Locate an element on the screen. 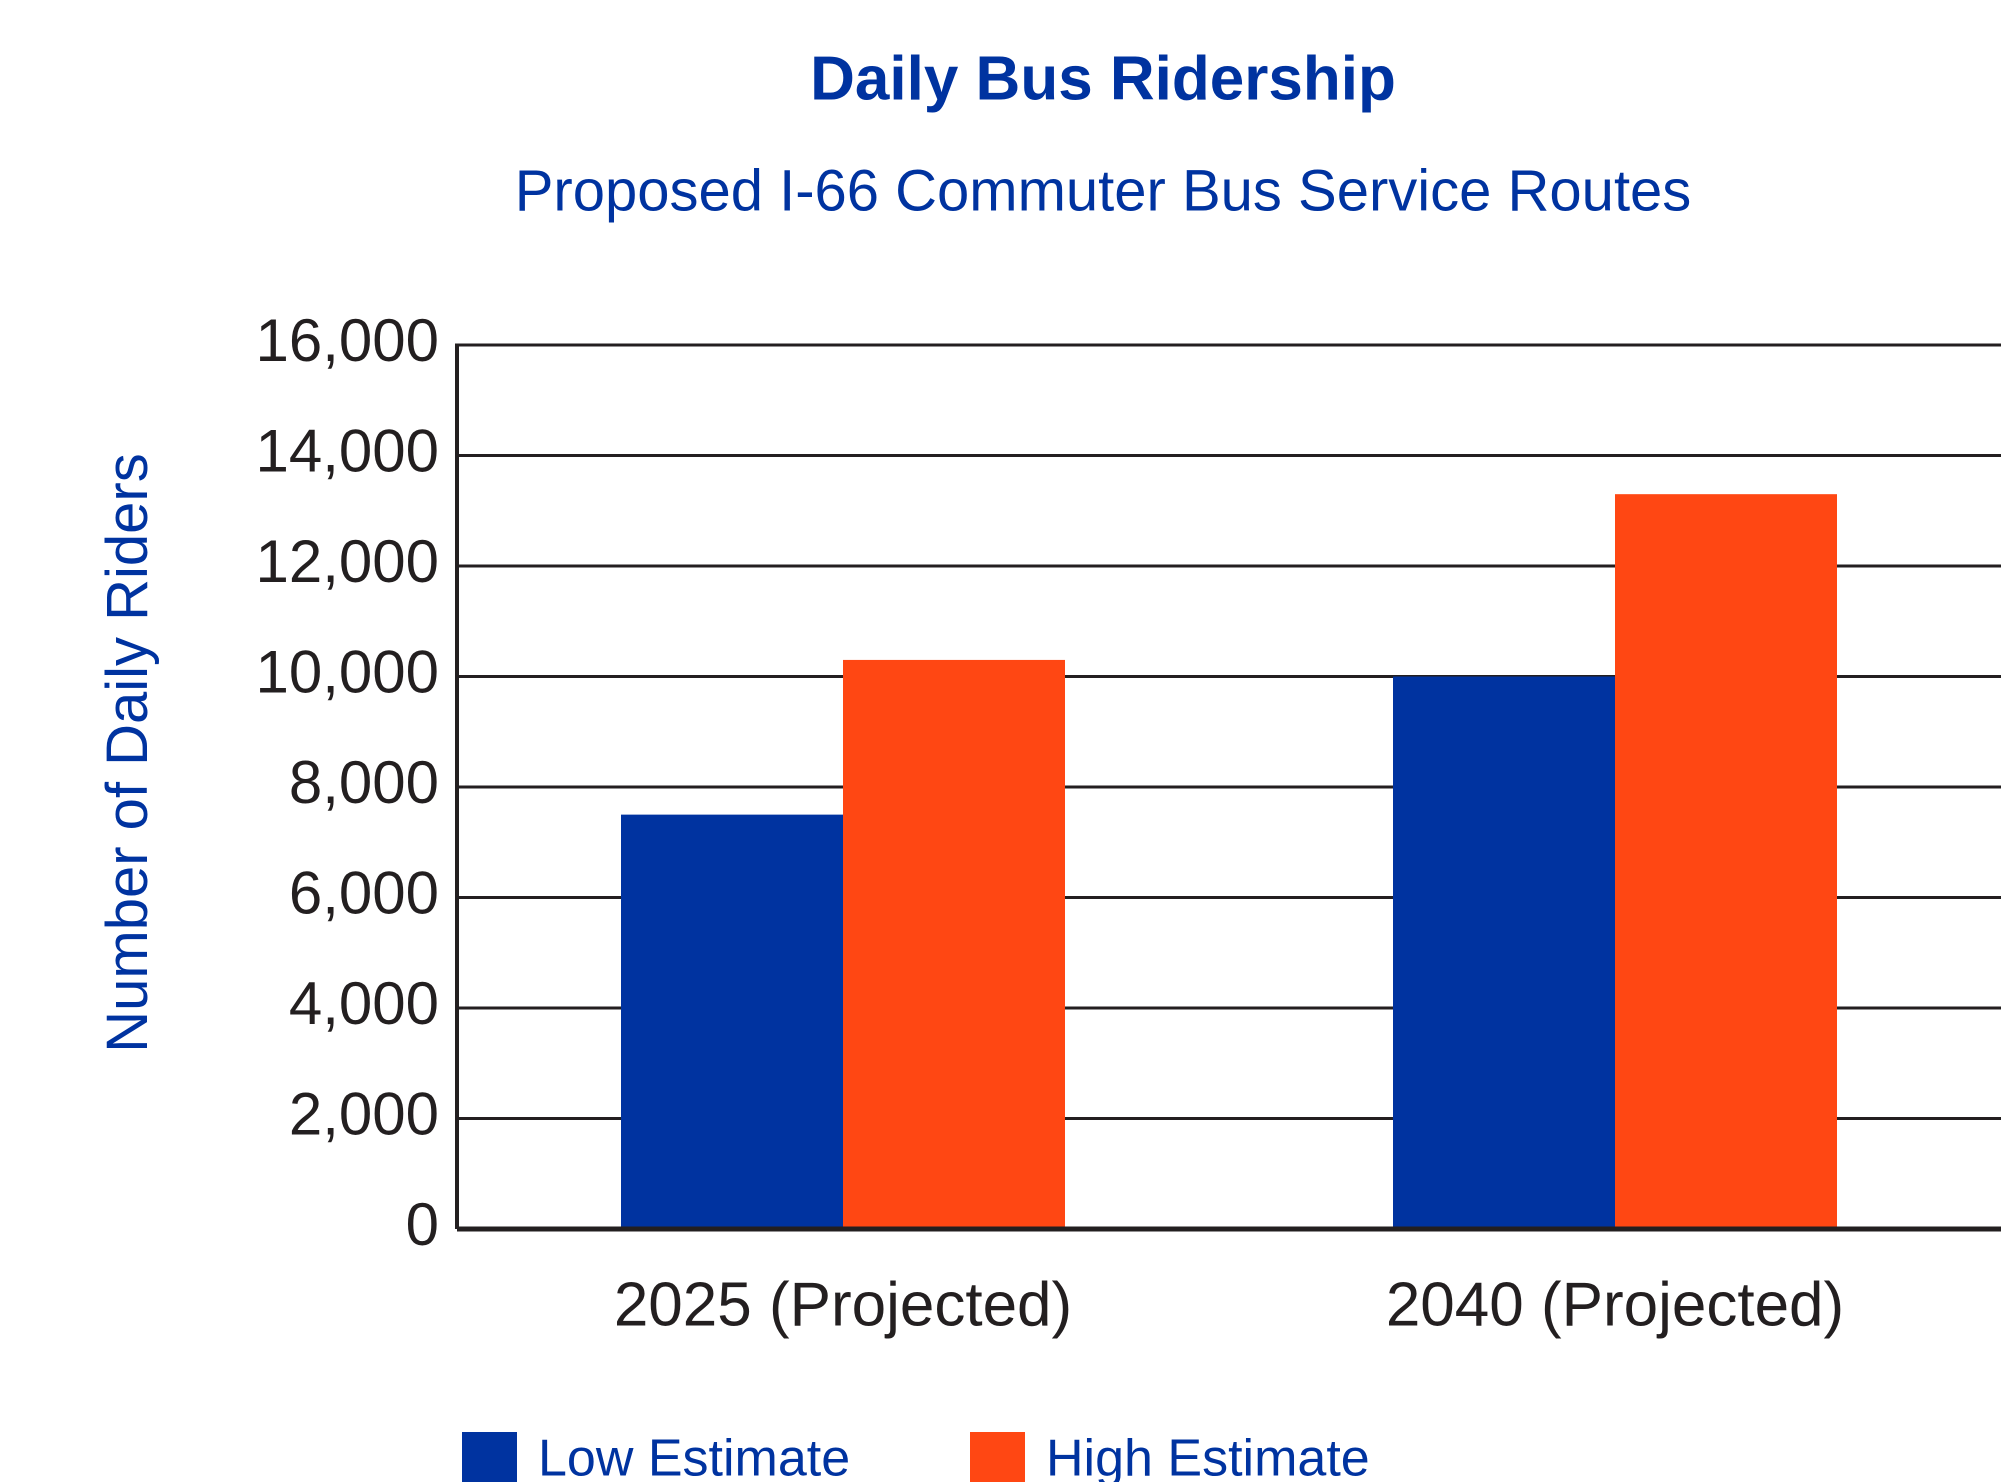 Image resolution: width=2001 pixels, height=1482 pixels. y-tick-label: 12,000 is located at coordinates (347, 561).